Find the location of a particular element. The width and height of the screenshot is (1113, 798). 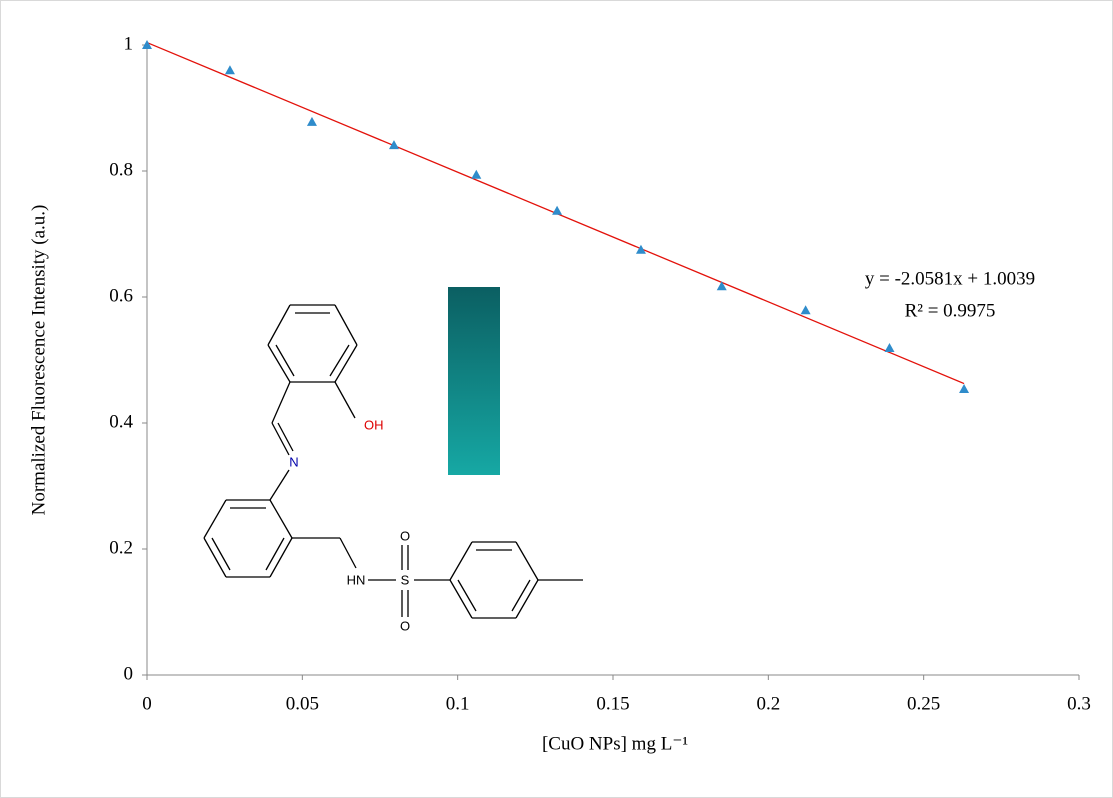

y-tick-label: 0 is located at coordinates (129, 673).